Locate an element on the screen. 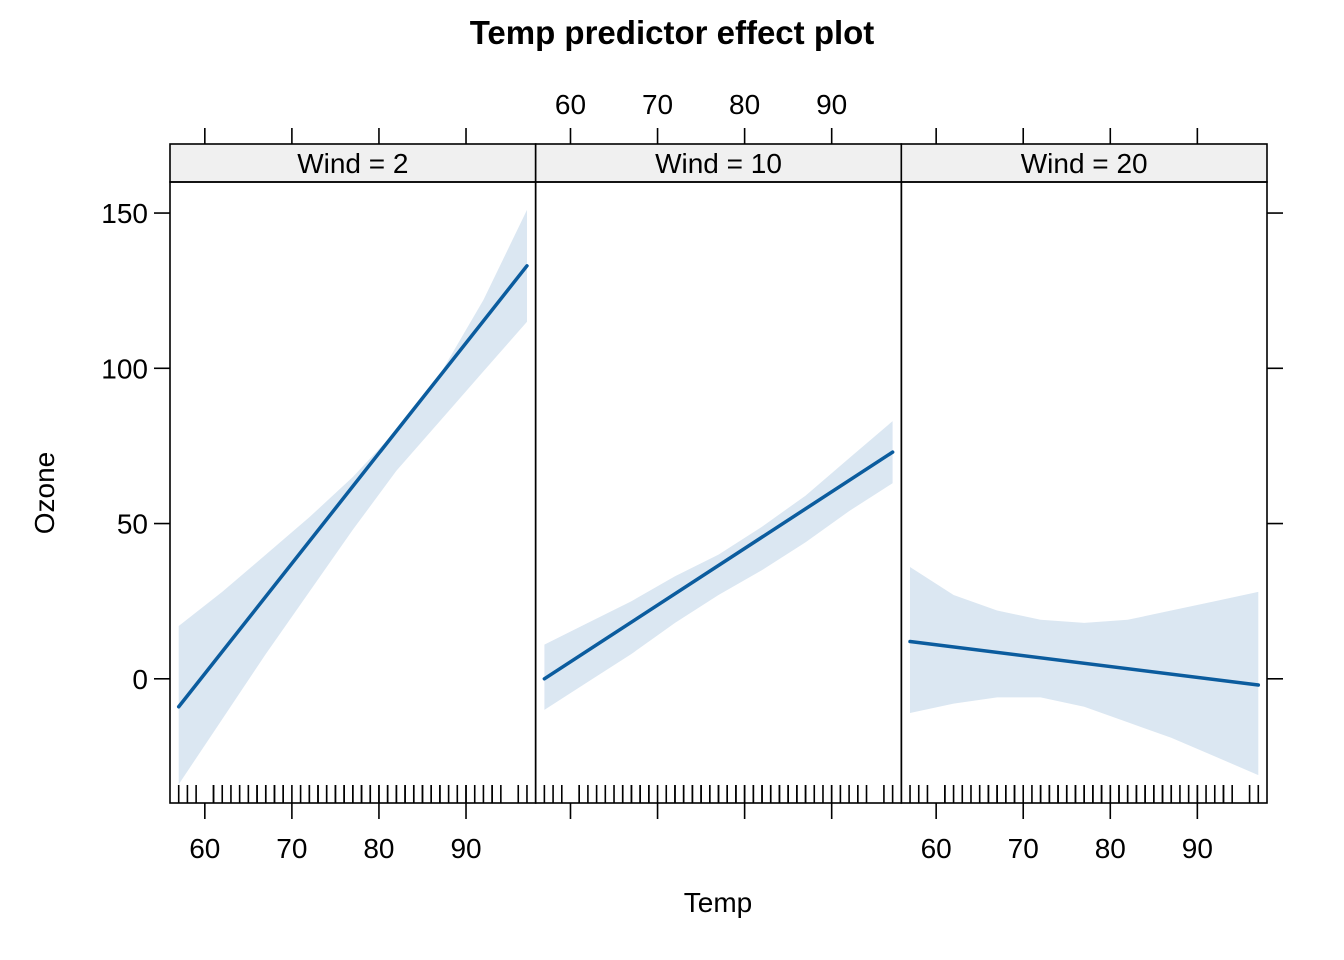 The image size is (1344, 960). y-tick-label: 0 is located at coordinates (140, 679).